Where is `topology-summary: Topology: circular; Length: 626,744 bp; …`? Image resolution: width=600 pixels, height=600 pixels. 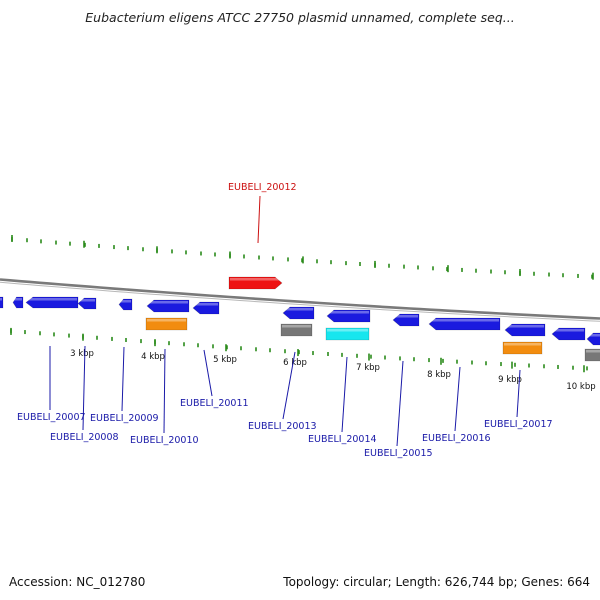
topology-summary: Topology: circular; Length: 626,744 bp; … is located at coordinates (436, 582).